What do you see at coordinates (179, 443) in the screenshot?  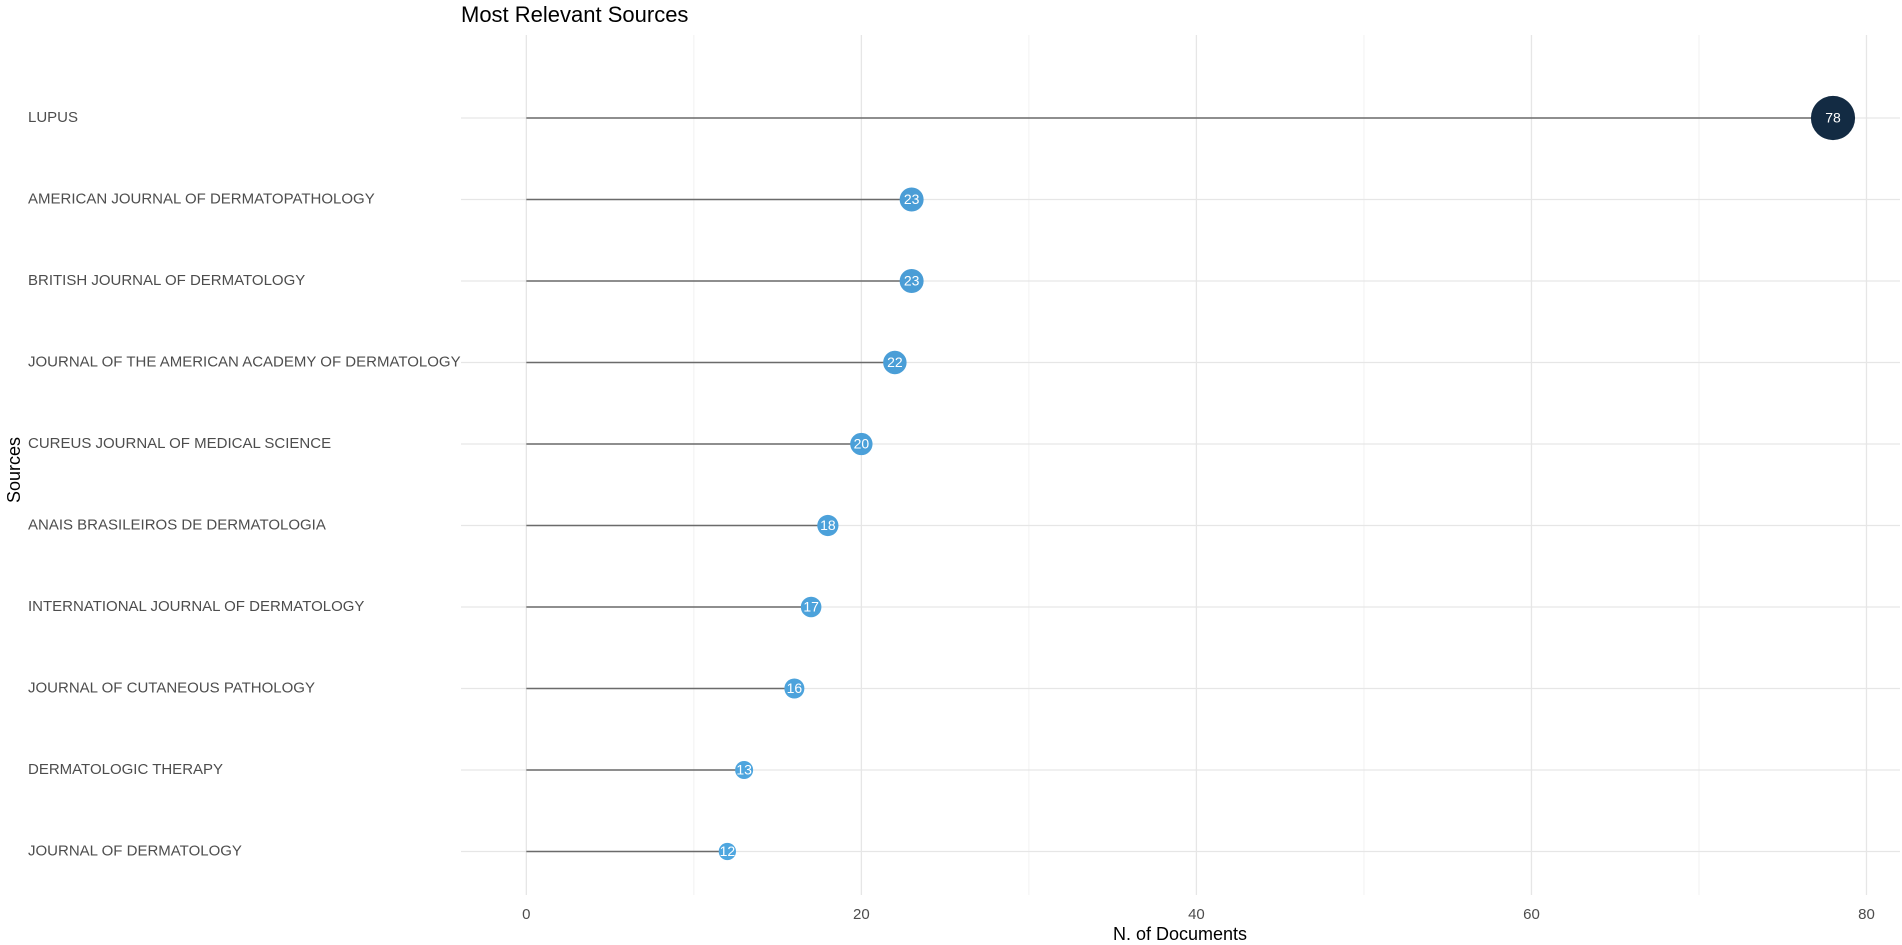 I see `y-tick-label: CUREUS JOURNAL OF MEDICAL SCIENCE` at bounding box center [179, 443].